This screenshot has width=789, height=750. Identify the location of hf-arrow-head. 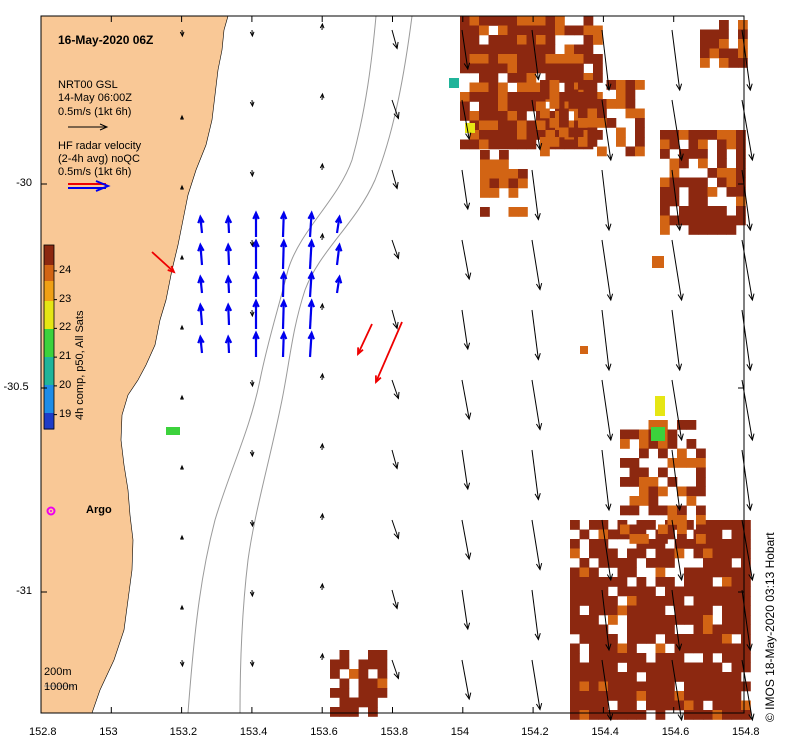
(283, 275).